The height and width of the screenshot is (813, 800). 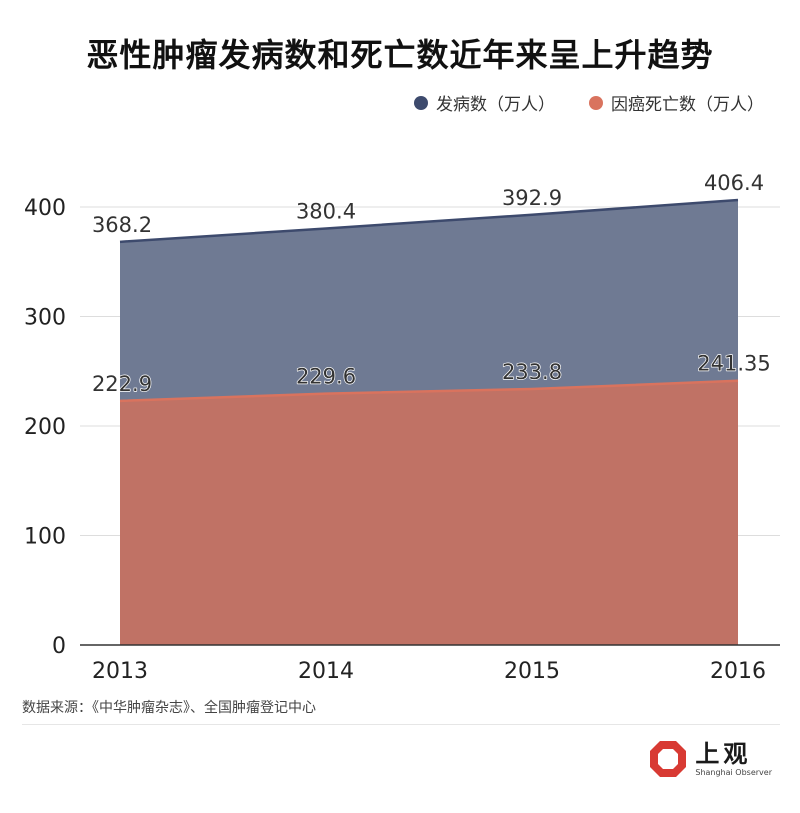 I want to click on data-label-incidence: 392.9, so click(x=532, y=198).